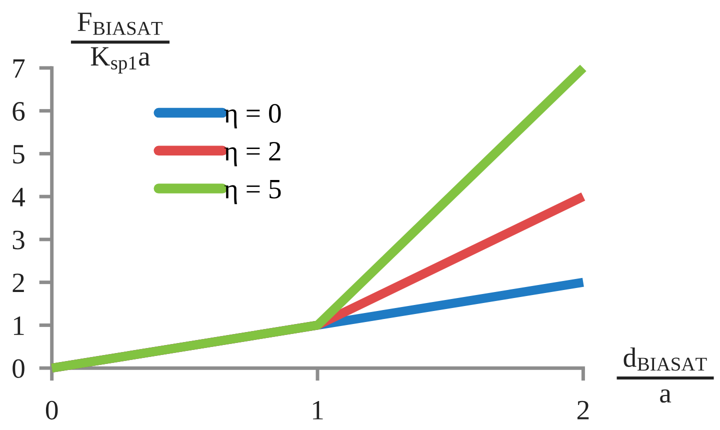 This screenshot has width=720, height=430. What do you see at coordinates (52, 410) in the screenshot?
I see `x-tick-label: 0` at bounding box center [52, 410].